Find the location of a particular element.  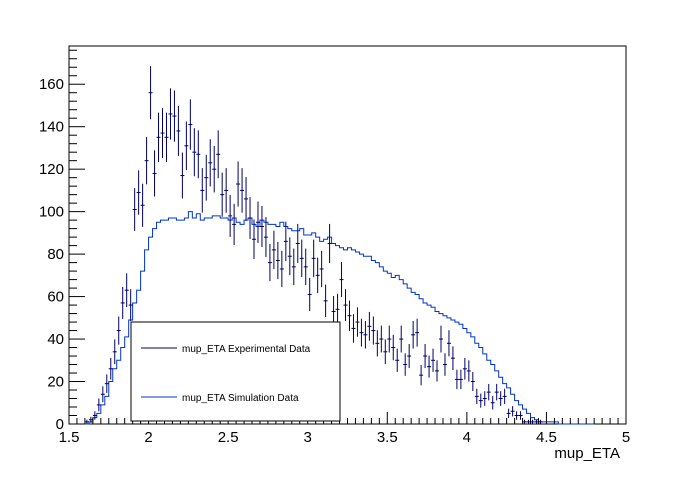

x-tick-label: 4.5 is located at coordinates (546, 437).